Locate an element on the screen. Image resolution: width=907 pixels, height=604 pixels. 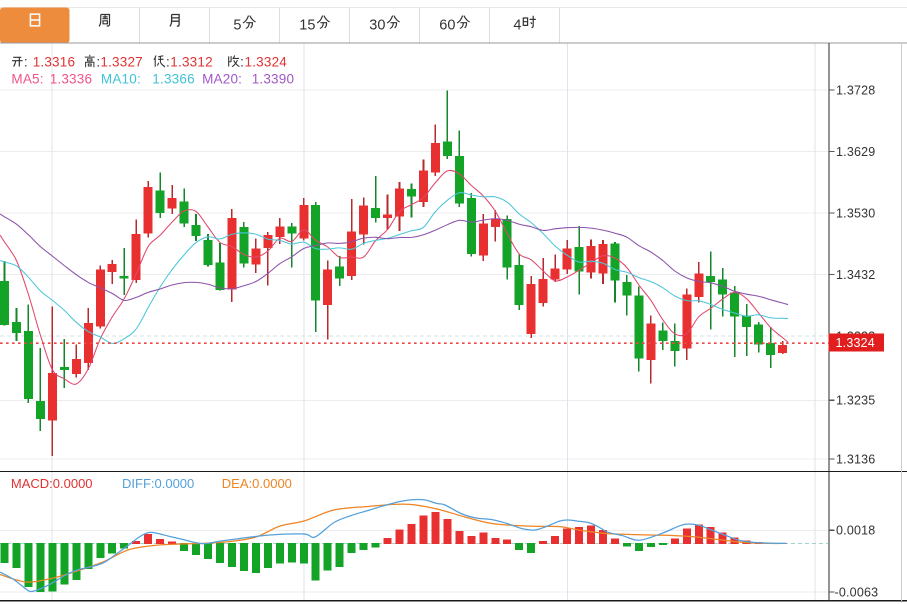
svg-text: 60 is located at coordinates (447, 26).